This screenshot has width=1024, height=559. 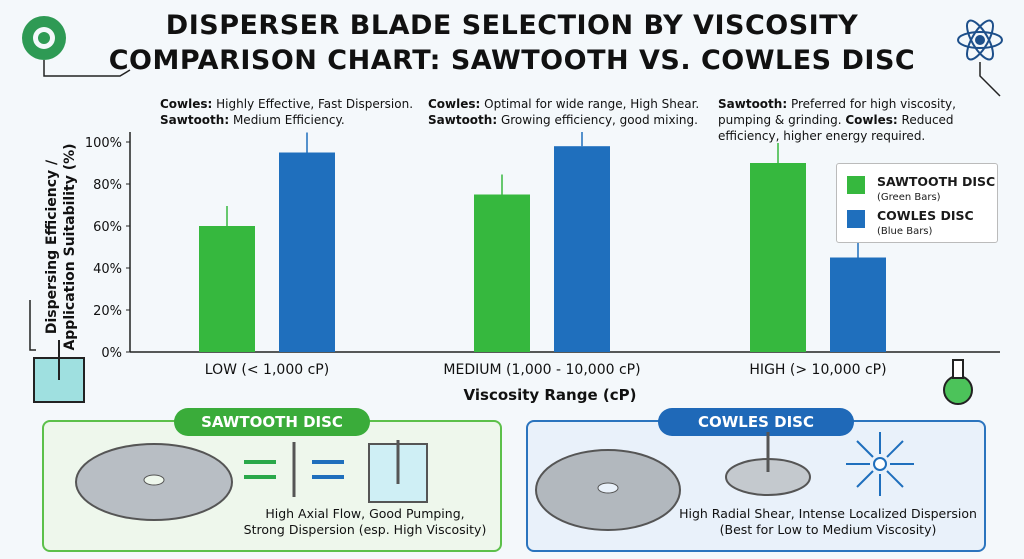 What do you see at coordinates (107, 185) in the screenshot?
I see `y-tick-label: 80%` at bounding box center [107, 185].